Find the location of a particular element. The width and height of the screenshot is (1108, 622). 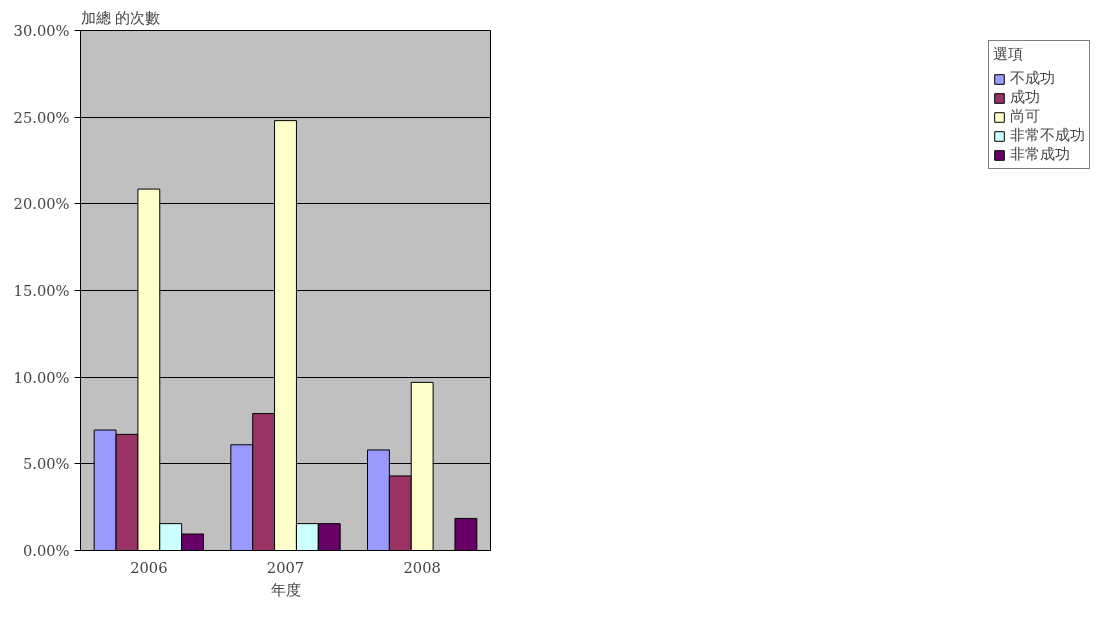

x-axis-title: 年度 is located at coordinates (285, 589).